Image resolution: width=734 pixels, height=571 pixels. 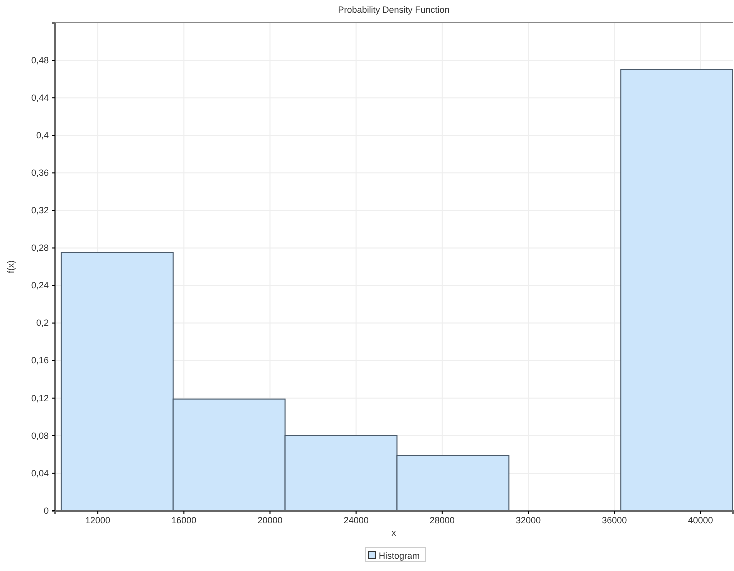 What do you see at coordinates (40, 97) in the screenshot?
I see `y-tick-label: 0,44` at bounding box center [40, 97].